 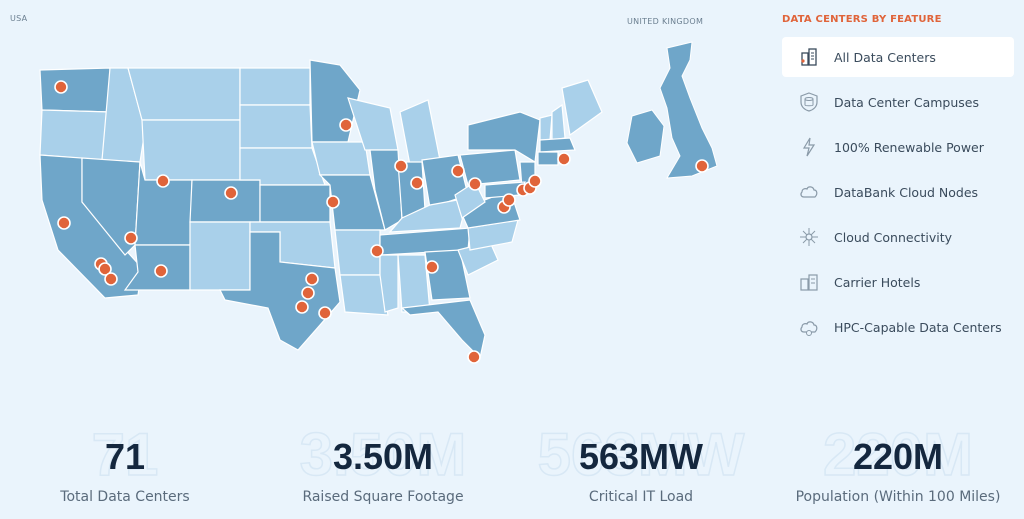 I want to click on feature-label: DataBank Cloud Nodes, so click(x=906, y=192).